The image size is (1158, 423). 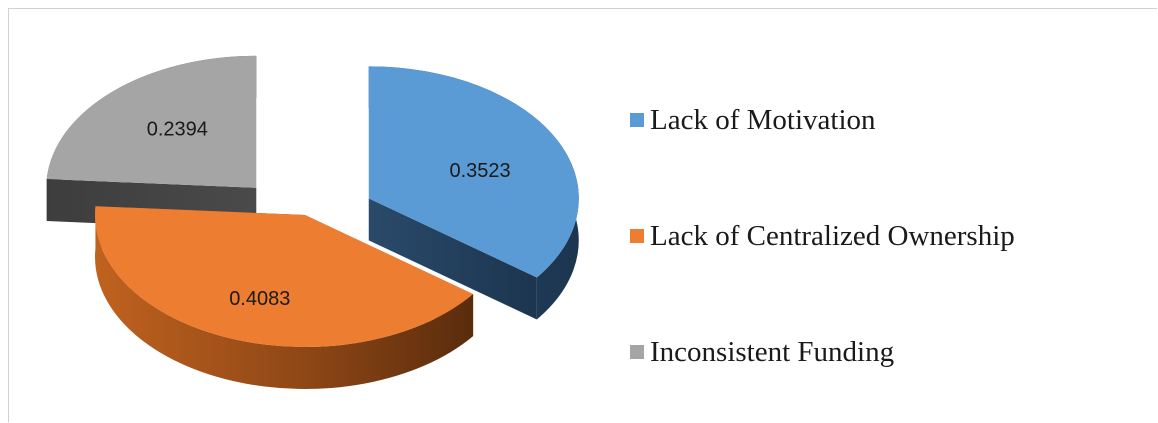 I want to click on legend-item-inconsistent-funding: Inconsistent Funding, so click(x=890, y=352).